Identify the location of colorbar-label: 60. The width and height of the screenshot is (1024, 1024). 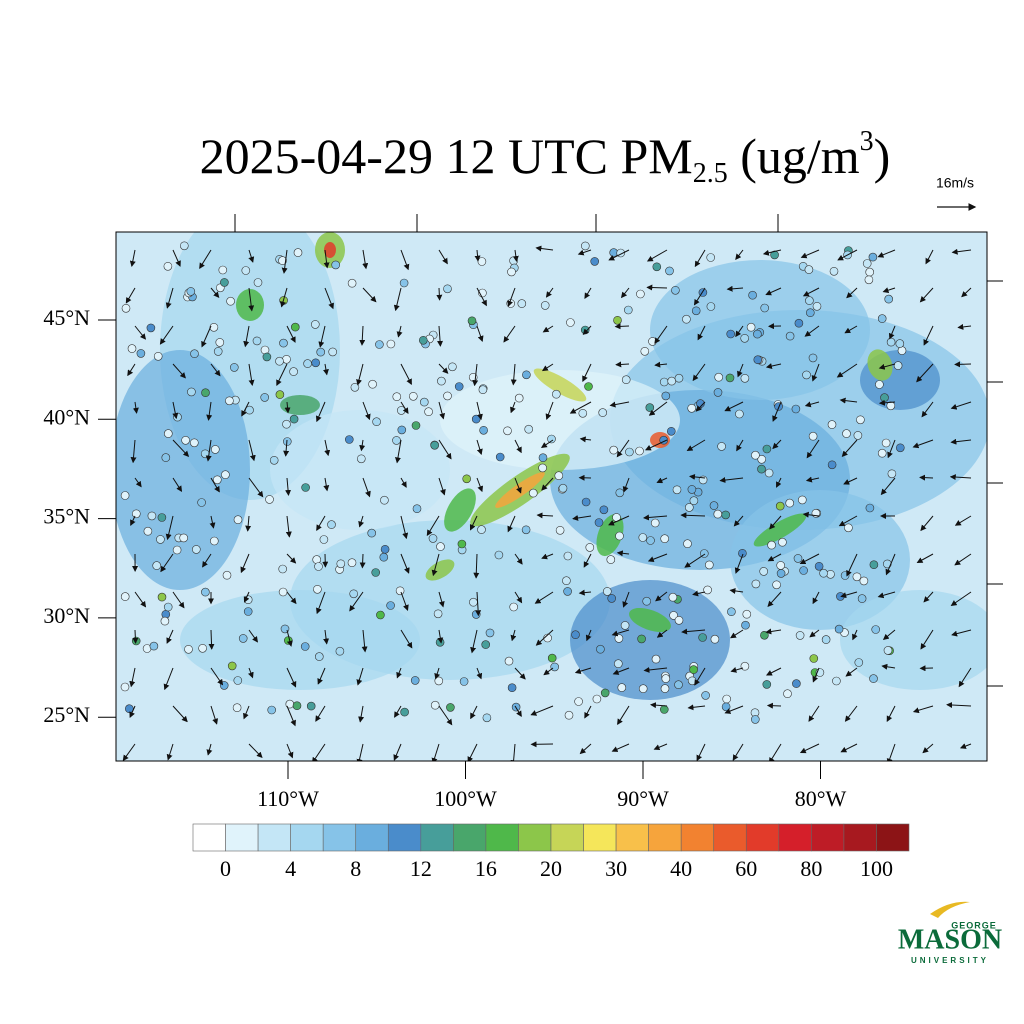
(746, 868).